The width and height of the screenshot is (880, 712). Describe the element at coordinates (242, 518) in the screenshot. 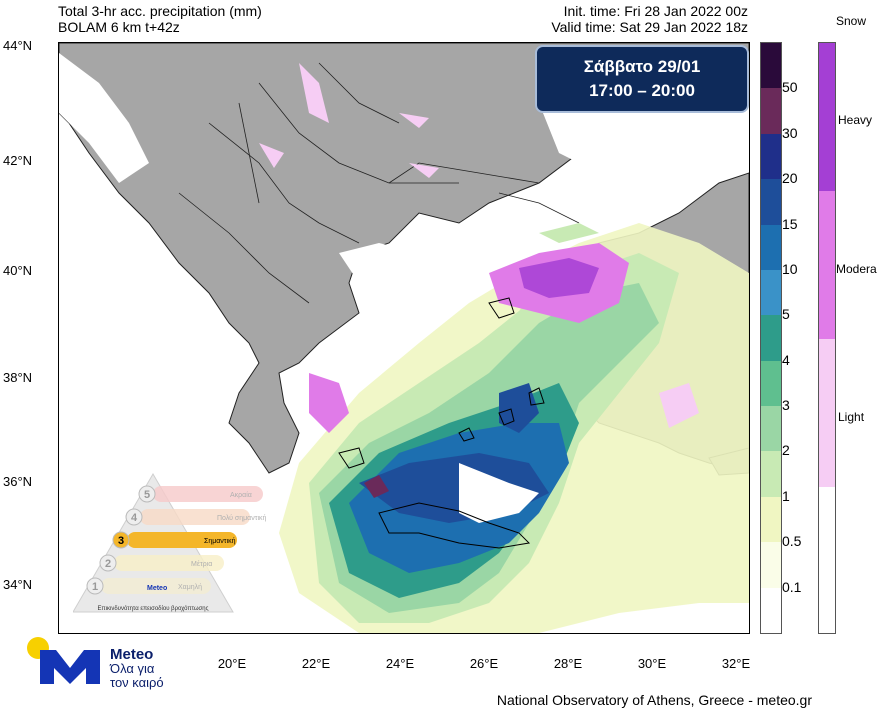

I see `pyramid-level-label: Πολύ σημαντική` at that location.